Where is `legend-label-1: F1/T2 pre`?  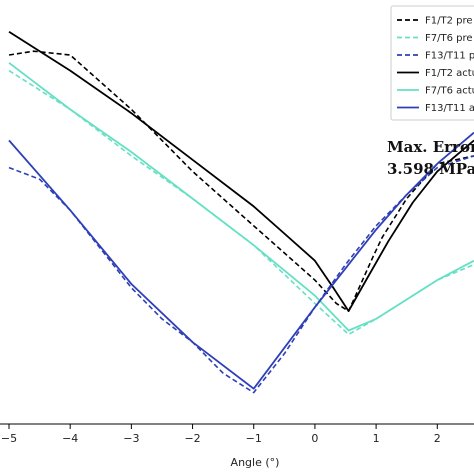
legend-label-1: F1/T2 pre is located at coordinates (449, 21).